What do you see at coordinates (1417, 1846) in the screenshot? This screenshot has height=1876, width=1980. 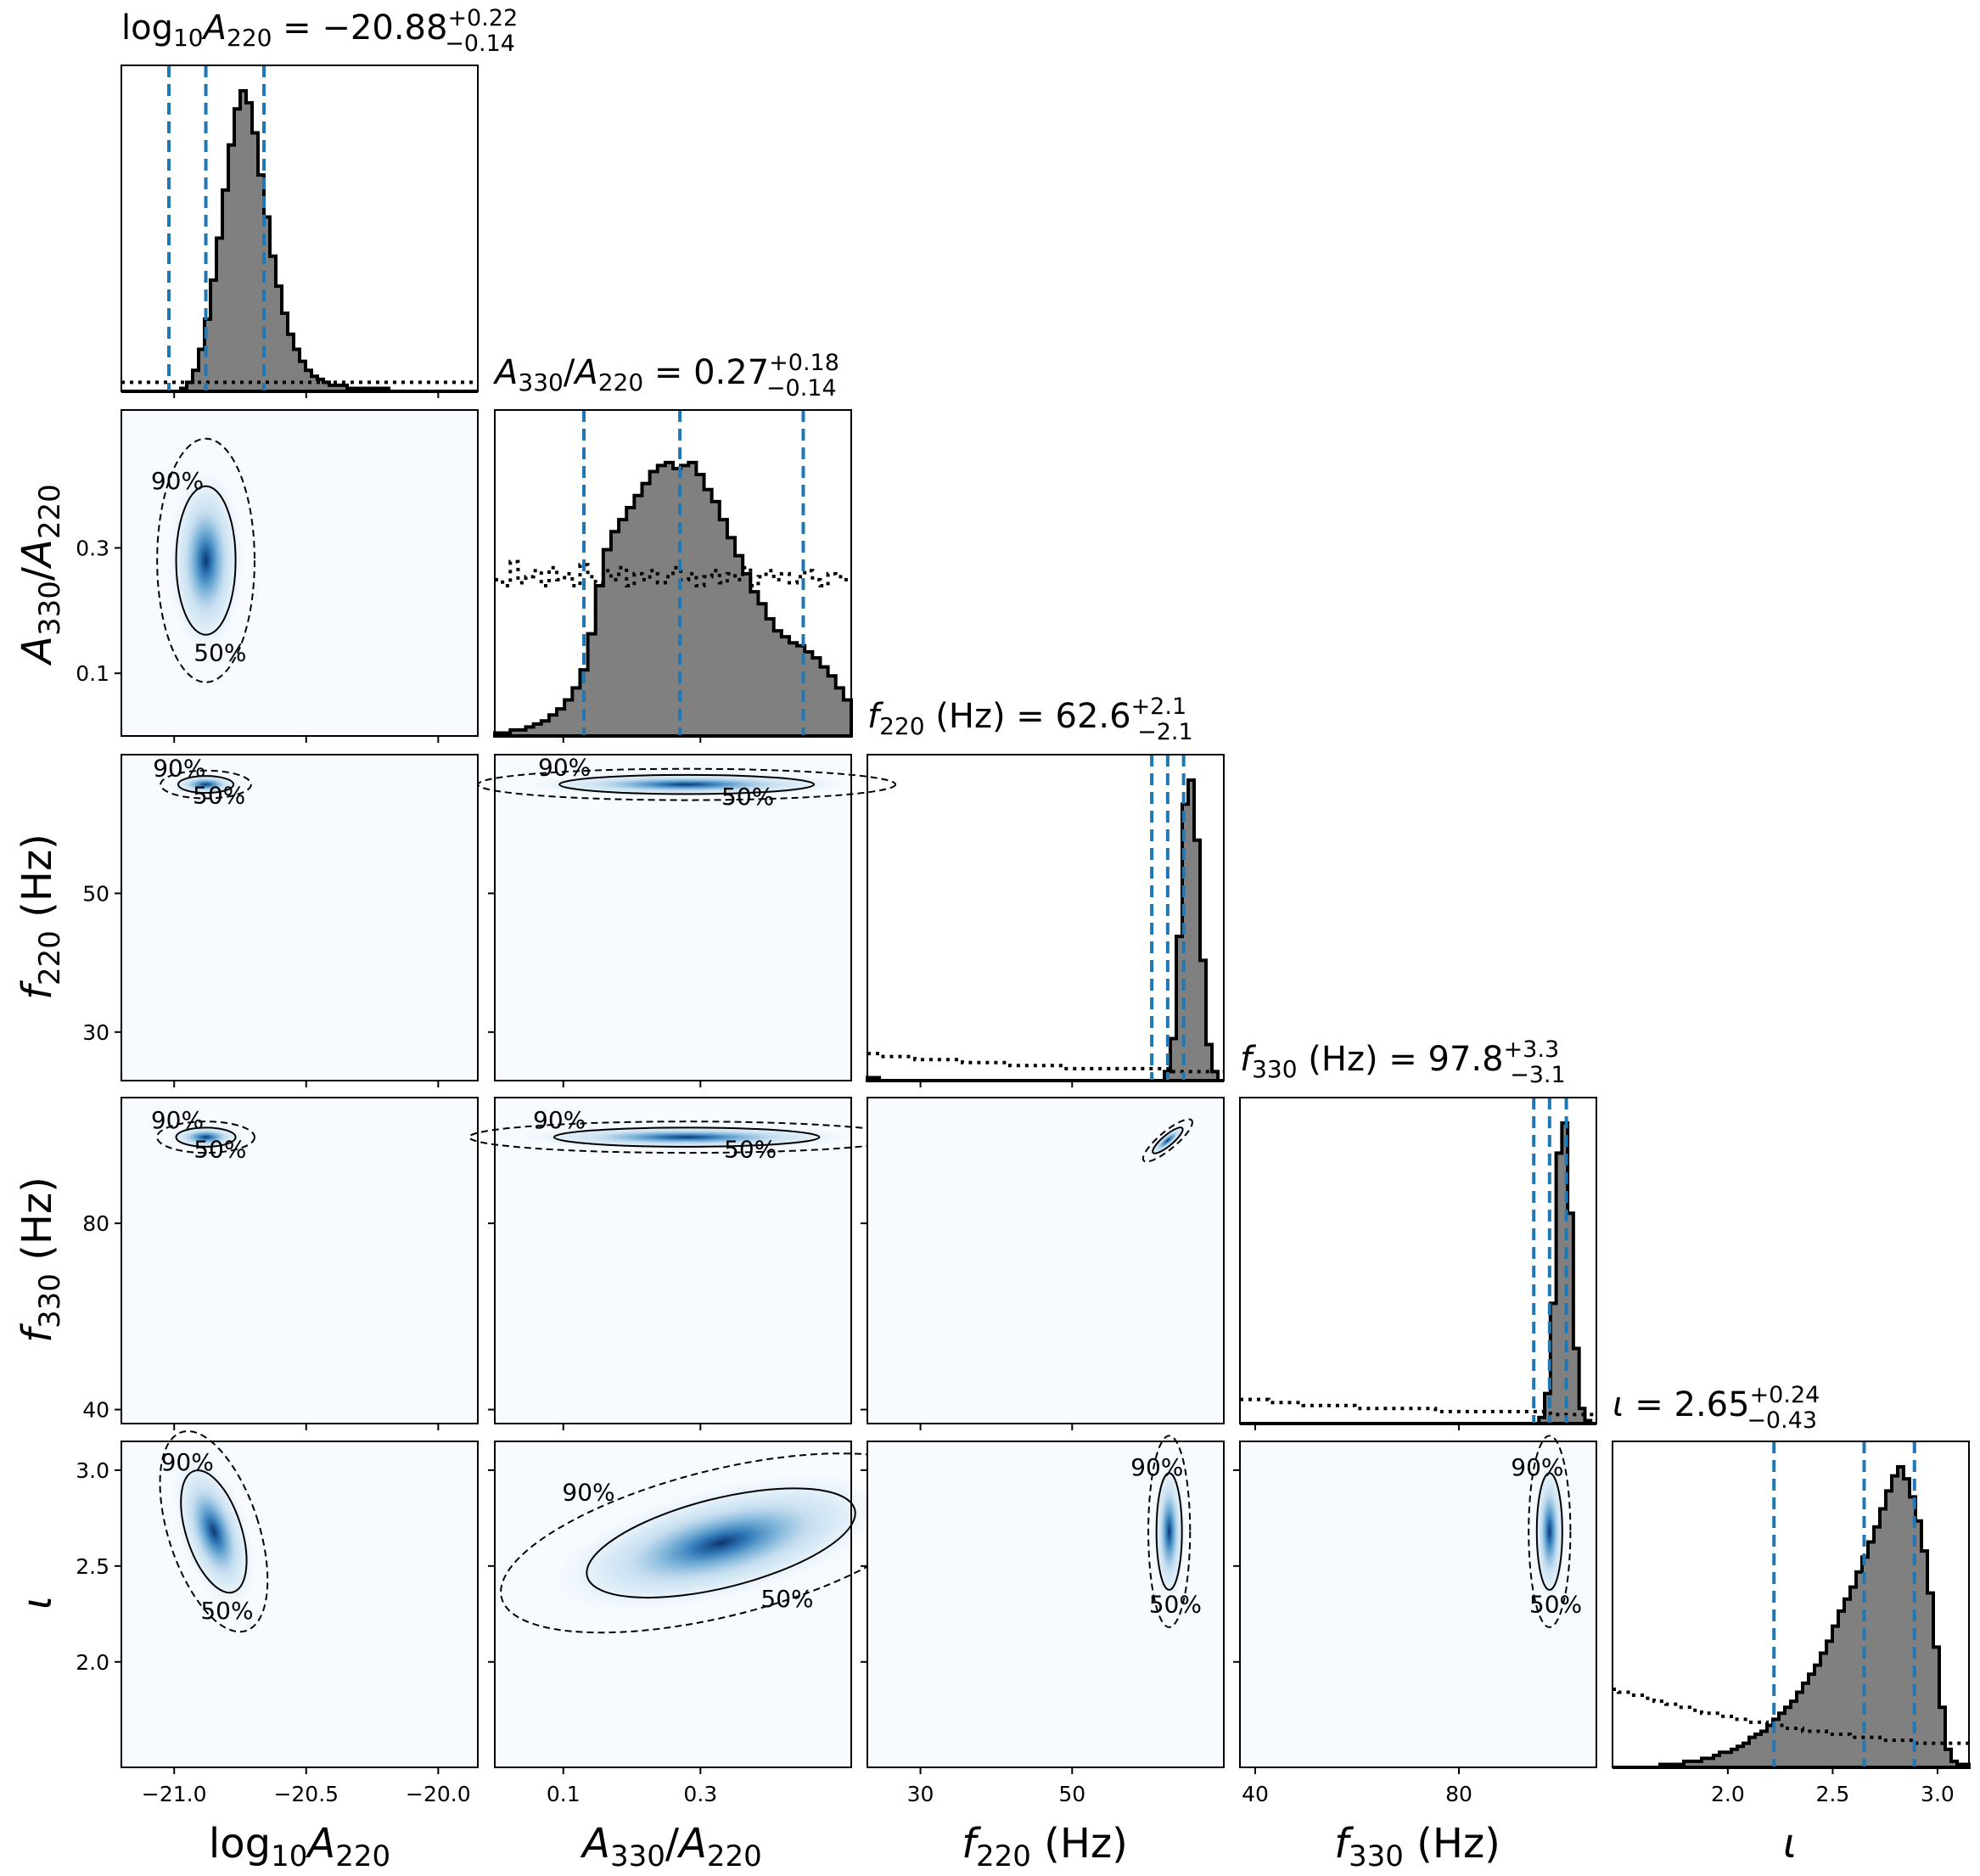 I see `xlabel-f330: f330 (Hz)` at bounding box center [1417, 1846].